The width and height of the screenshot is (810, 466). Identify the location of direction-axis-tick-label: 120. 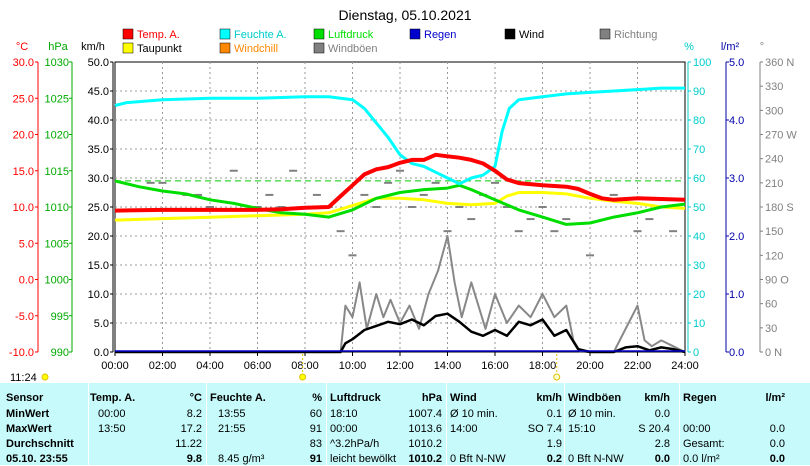
(774, 256).